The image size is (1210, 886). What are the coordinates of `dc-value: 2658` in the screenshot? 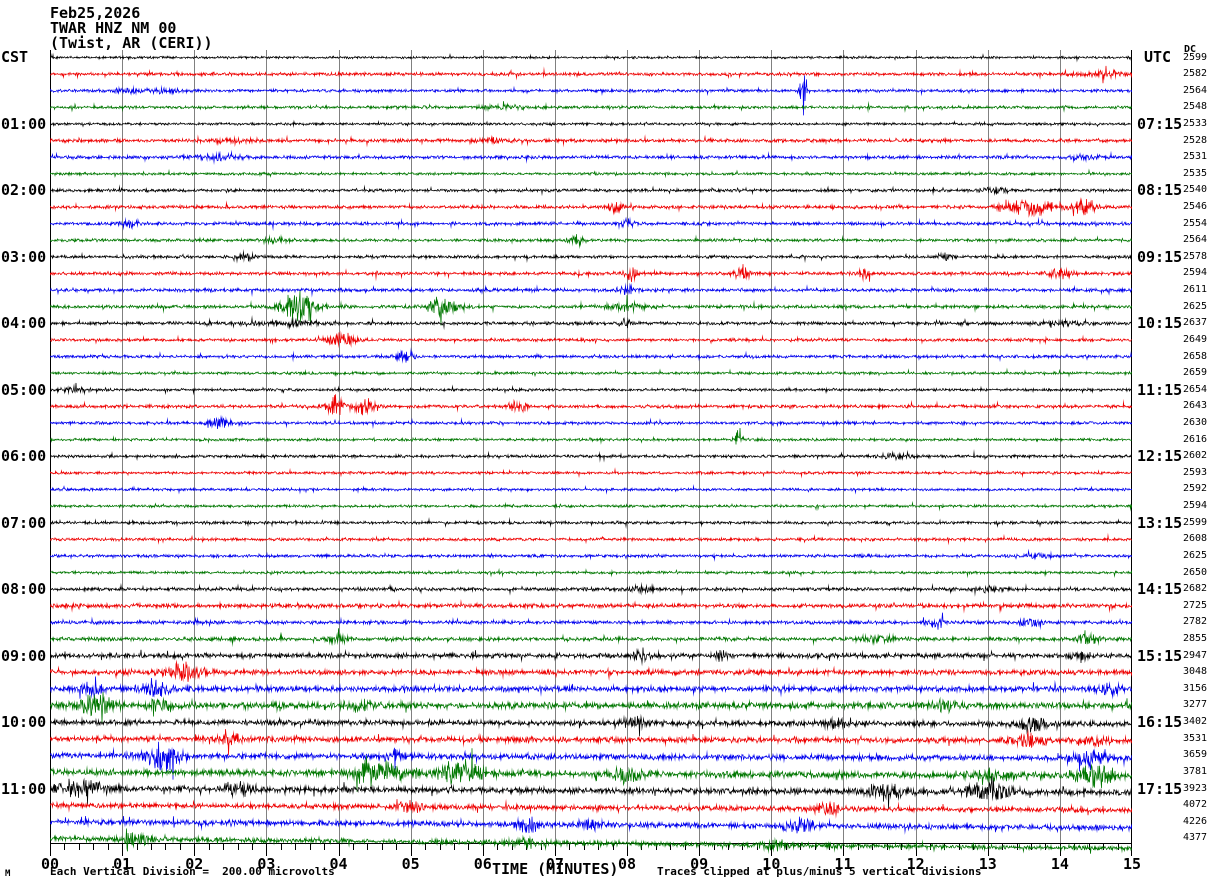 It's located at (1195, 356).